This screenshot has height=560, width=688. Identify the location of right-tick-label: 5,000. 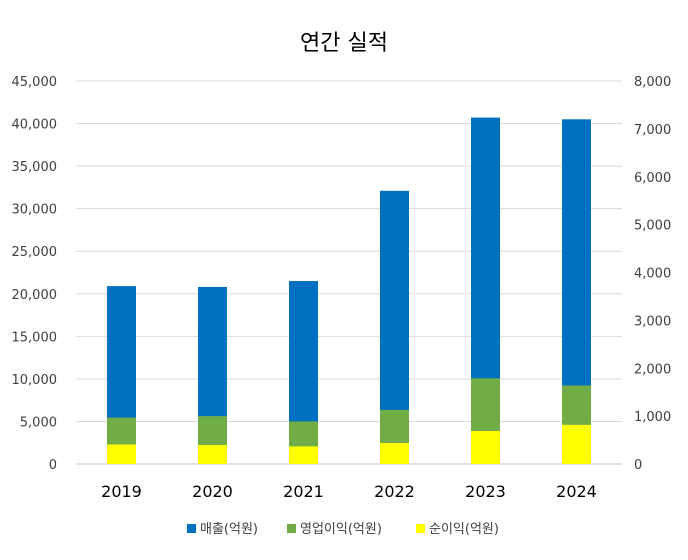
(652, 226).